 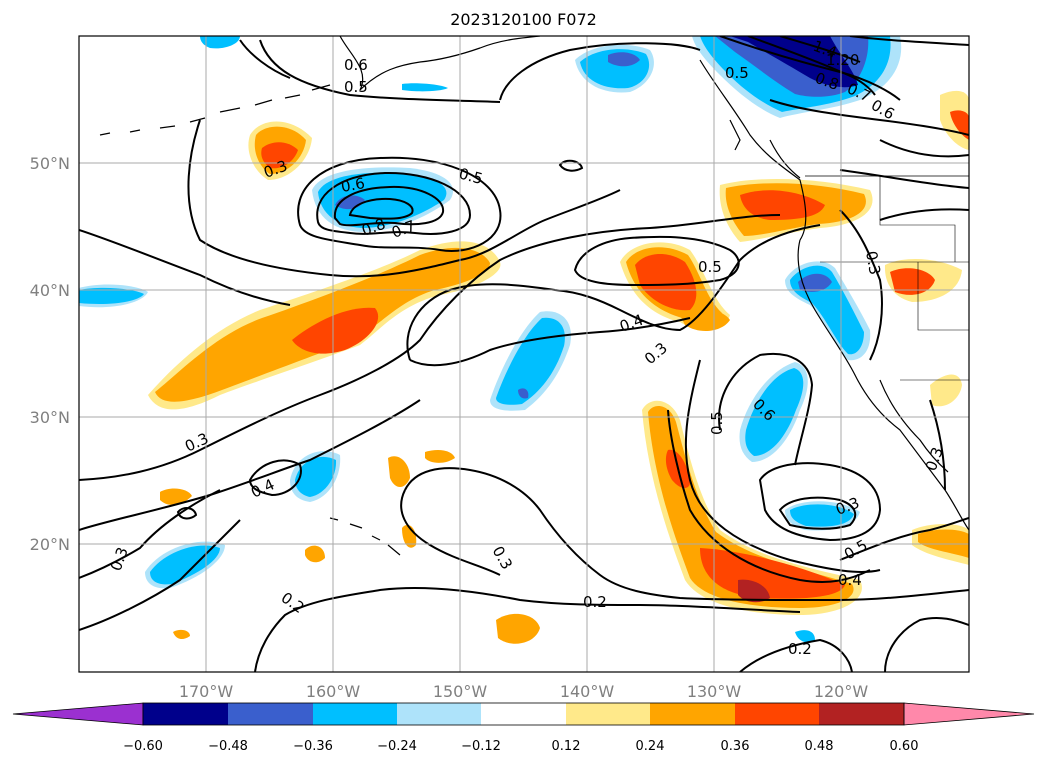 What do you see at coordinates (50, 354) in the screenshot?
I see `latitude-labels: 50°N 40°N 30°N 20°N` at bounding box center [50, 354].